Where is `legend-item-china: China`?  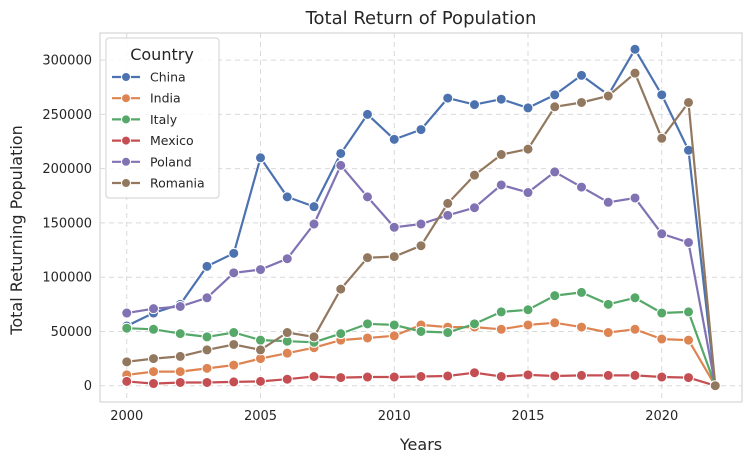 legend-item-china: China is located at coordinates (149, 77).